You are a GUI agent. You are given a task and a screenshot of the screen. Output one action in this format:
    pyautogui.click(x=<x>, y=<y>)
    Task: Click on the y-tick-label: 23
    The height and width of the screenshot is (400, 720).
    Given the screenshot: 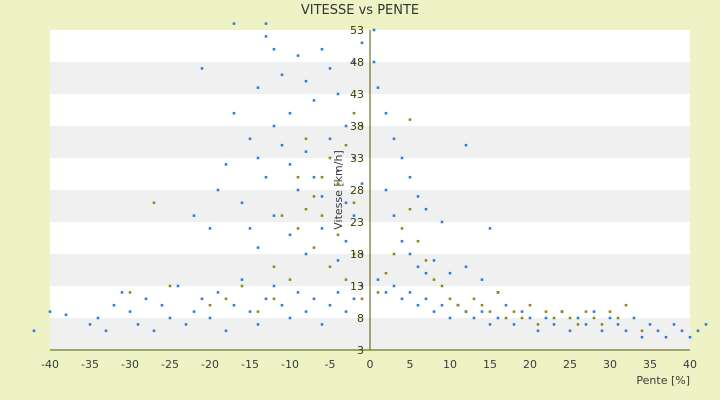 What is the action you would take?
    pyautogui.click(x=357, y=222)
    